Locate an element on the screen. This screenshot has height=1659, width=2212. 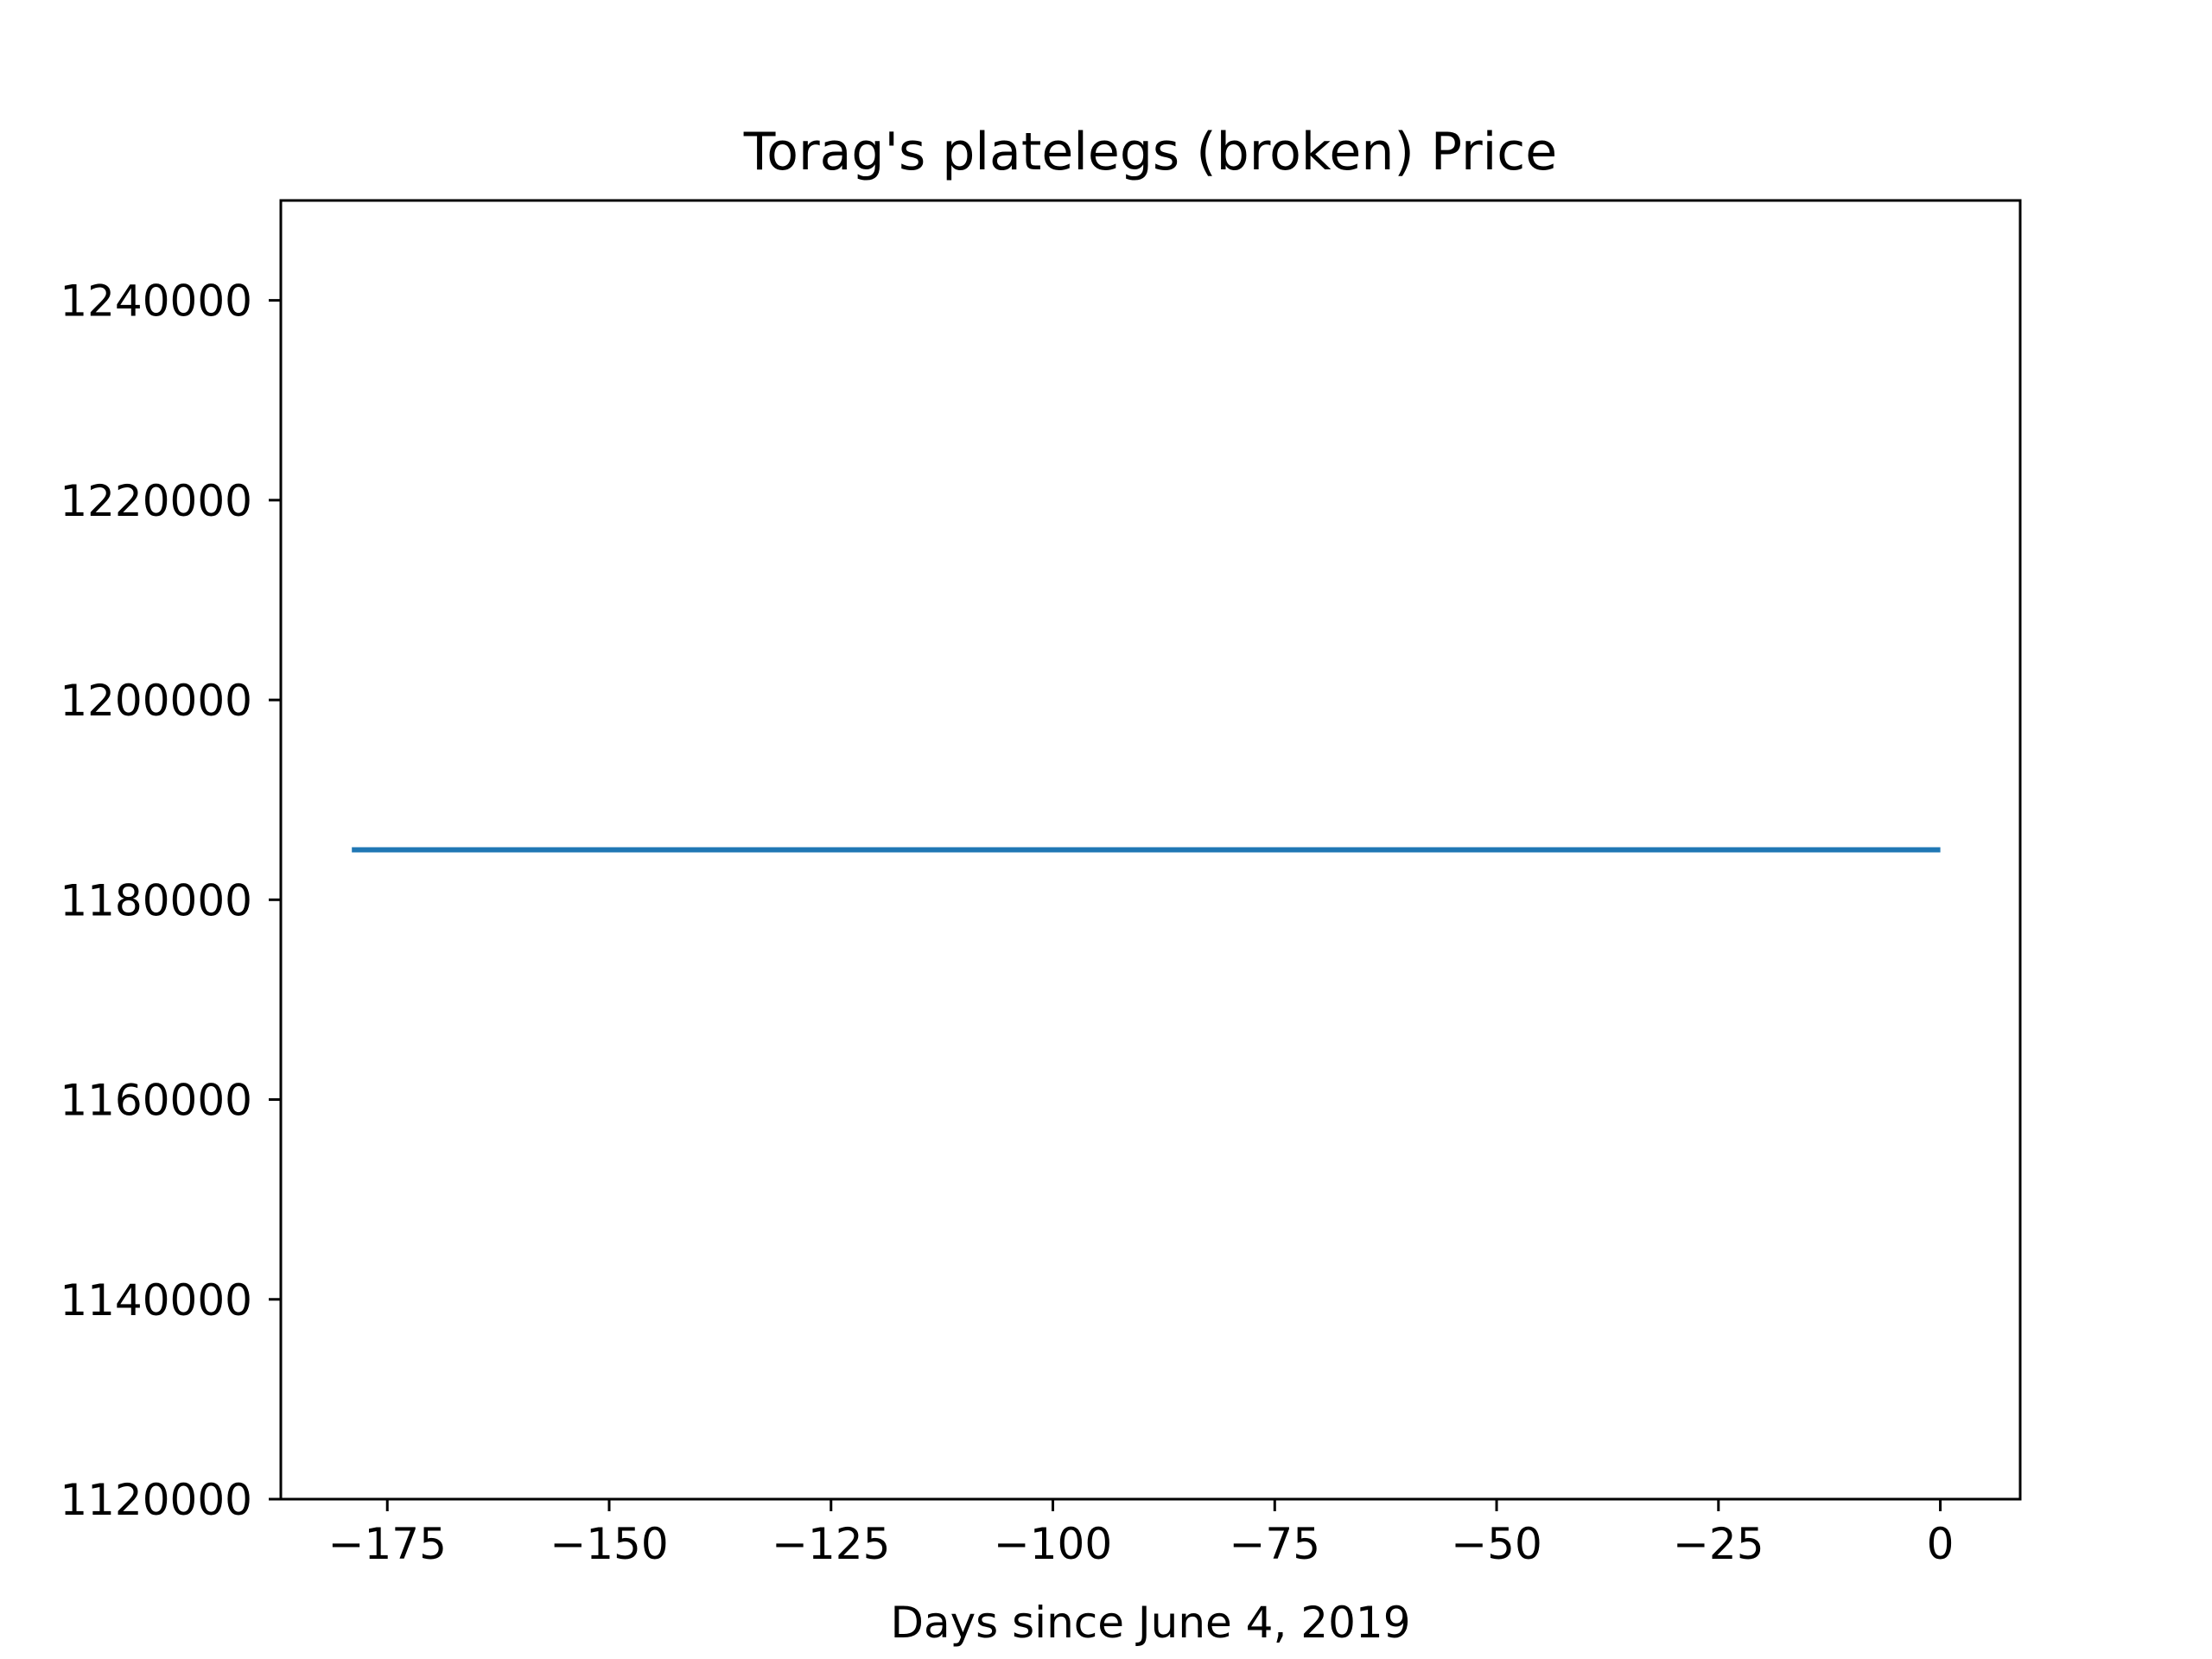
x-axis-label: Days since June 4, 2019 is located at coordinates (1150, 1623).